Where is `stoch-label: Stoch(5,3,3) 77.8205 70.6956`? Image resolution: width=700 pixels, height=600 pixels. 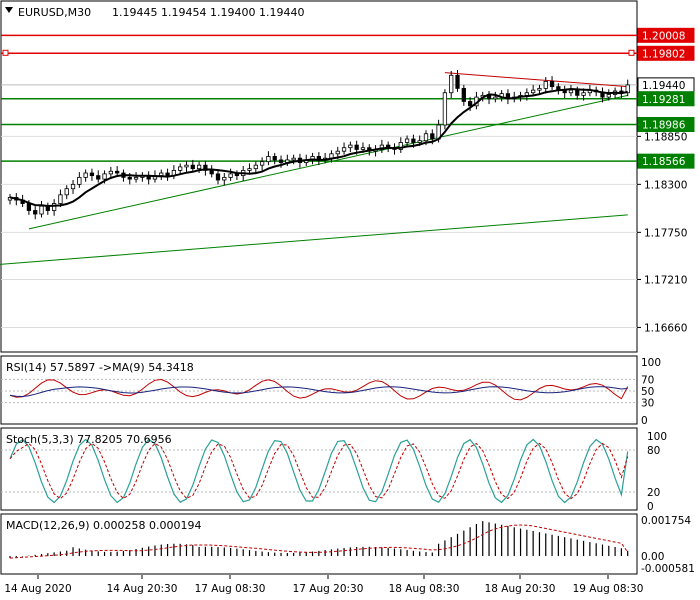
stoch-label: Stoch(5,3,3) 77.8205 70.6956 is located at coordinates (89, 439).